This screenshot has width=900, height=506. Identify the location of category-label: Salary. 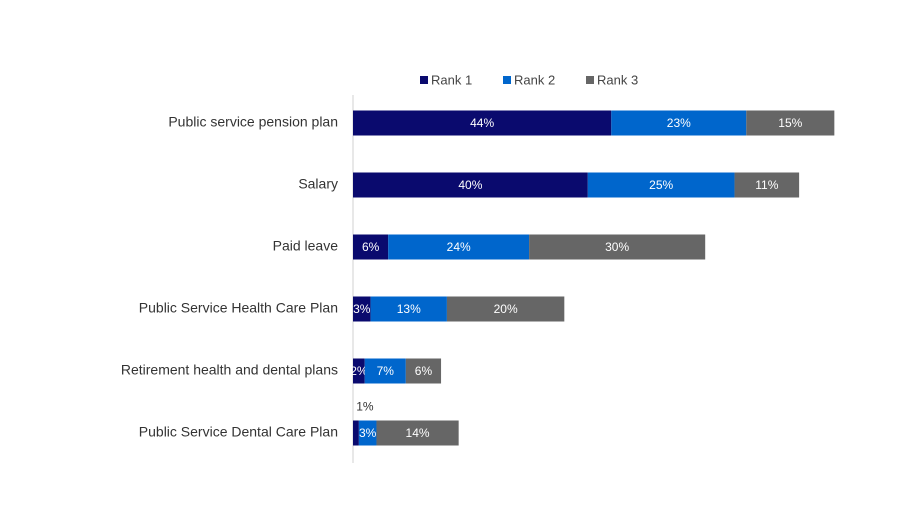
(318, 184).